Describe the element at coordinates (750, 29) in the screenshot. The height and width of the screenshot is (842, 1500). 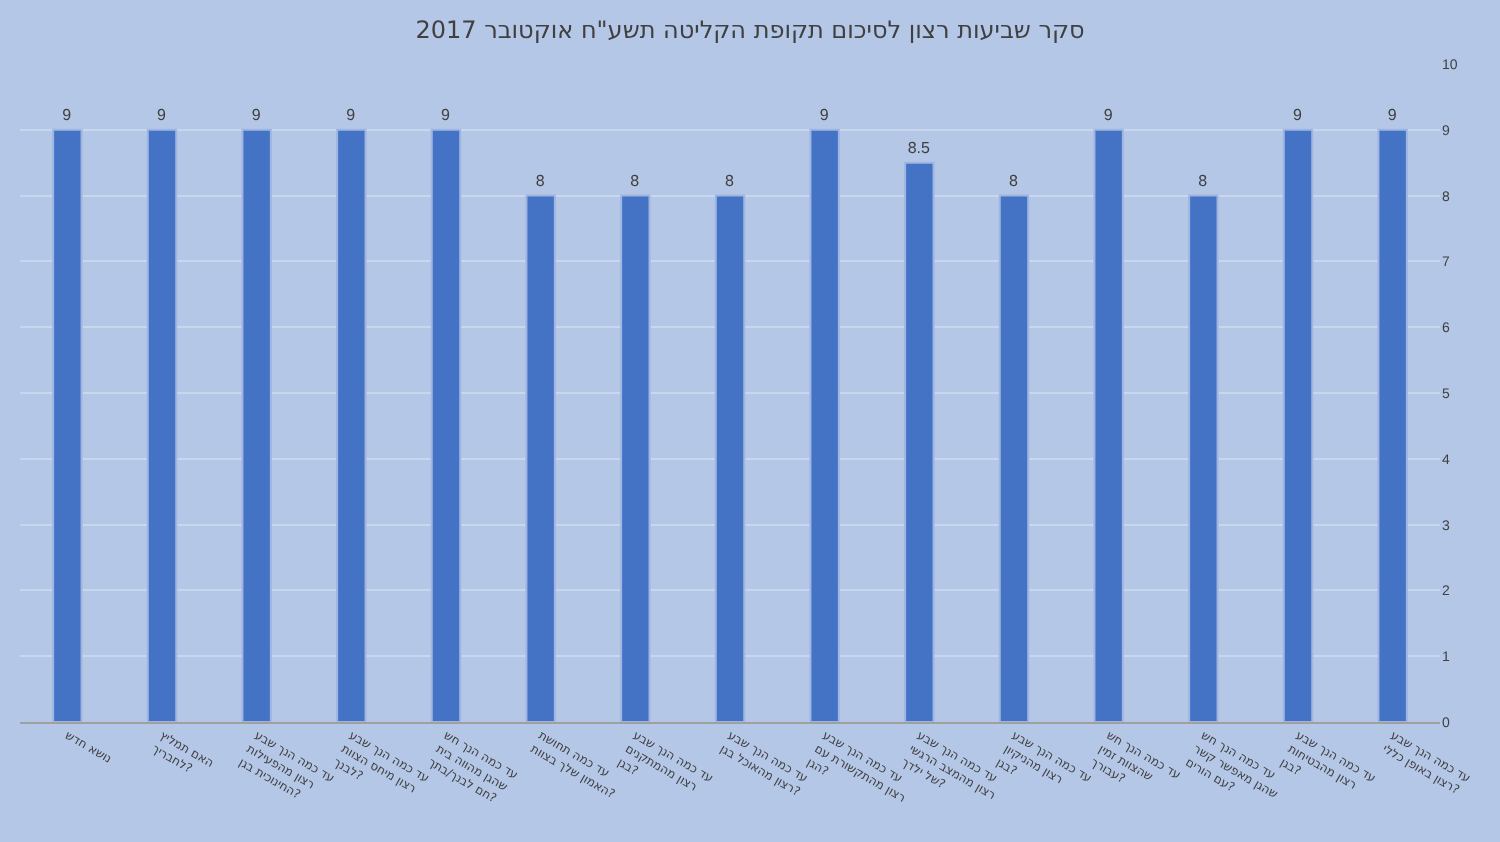
I see `chart-title: סקר שביעות רצון לסיכום תקופת הקליטה תשע"ח אוקטובר 2017` at that location.